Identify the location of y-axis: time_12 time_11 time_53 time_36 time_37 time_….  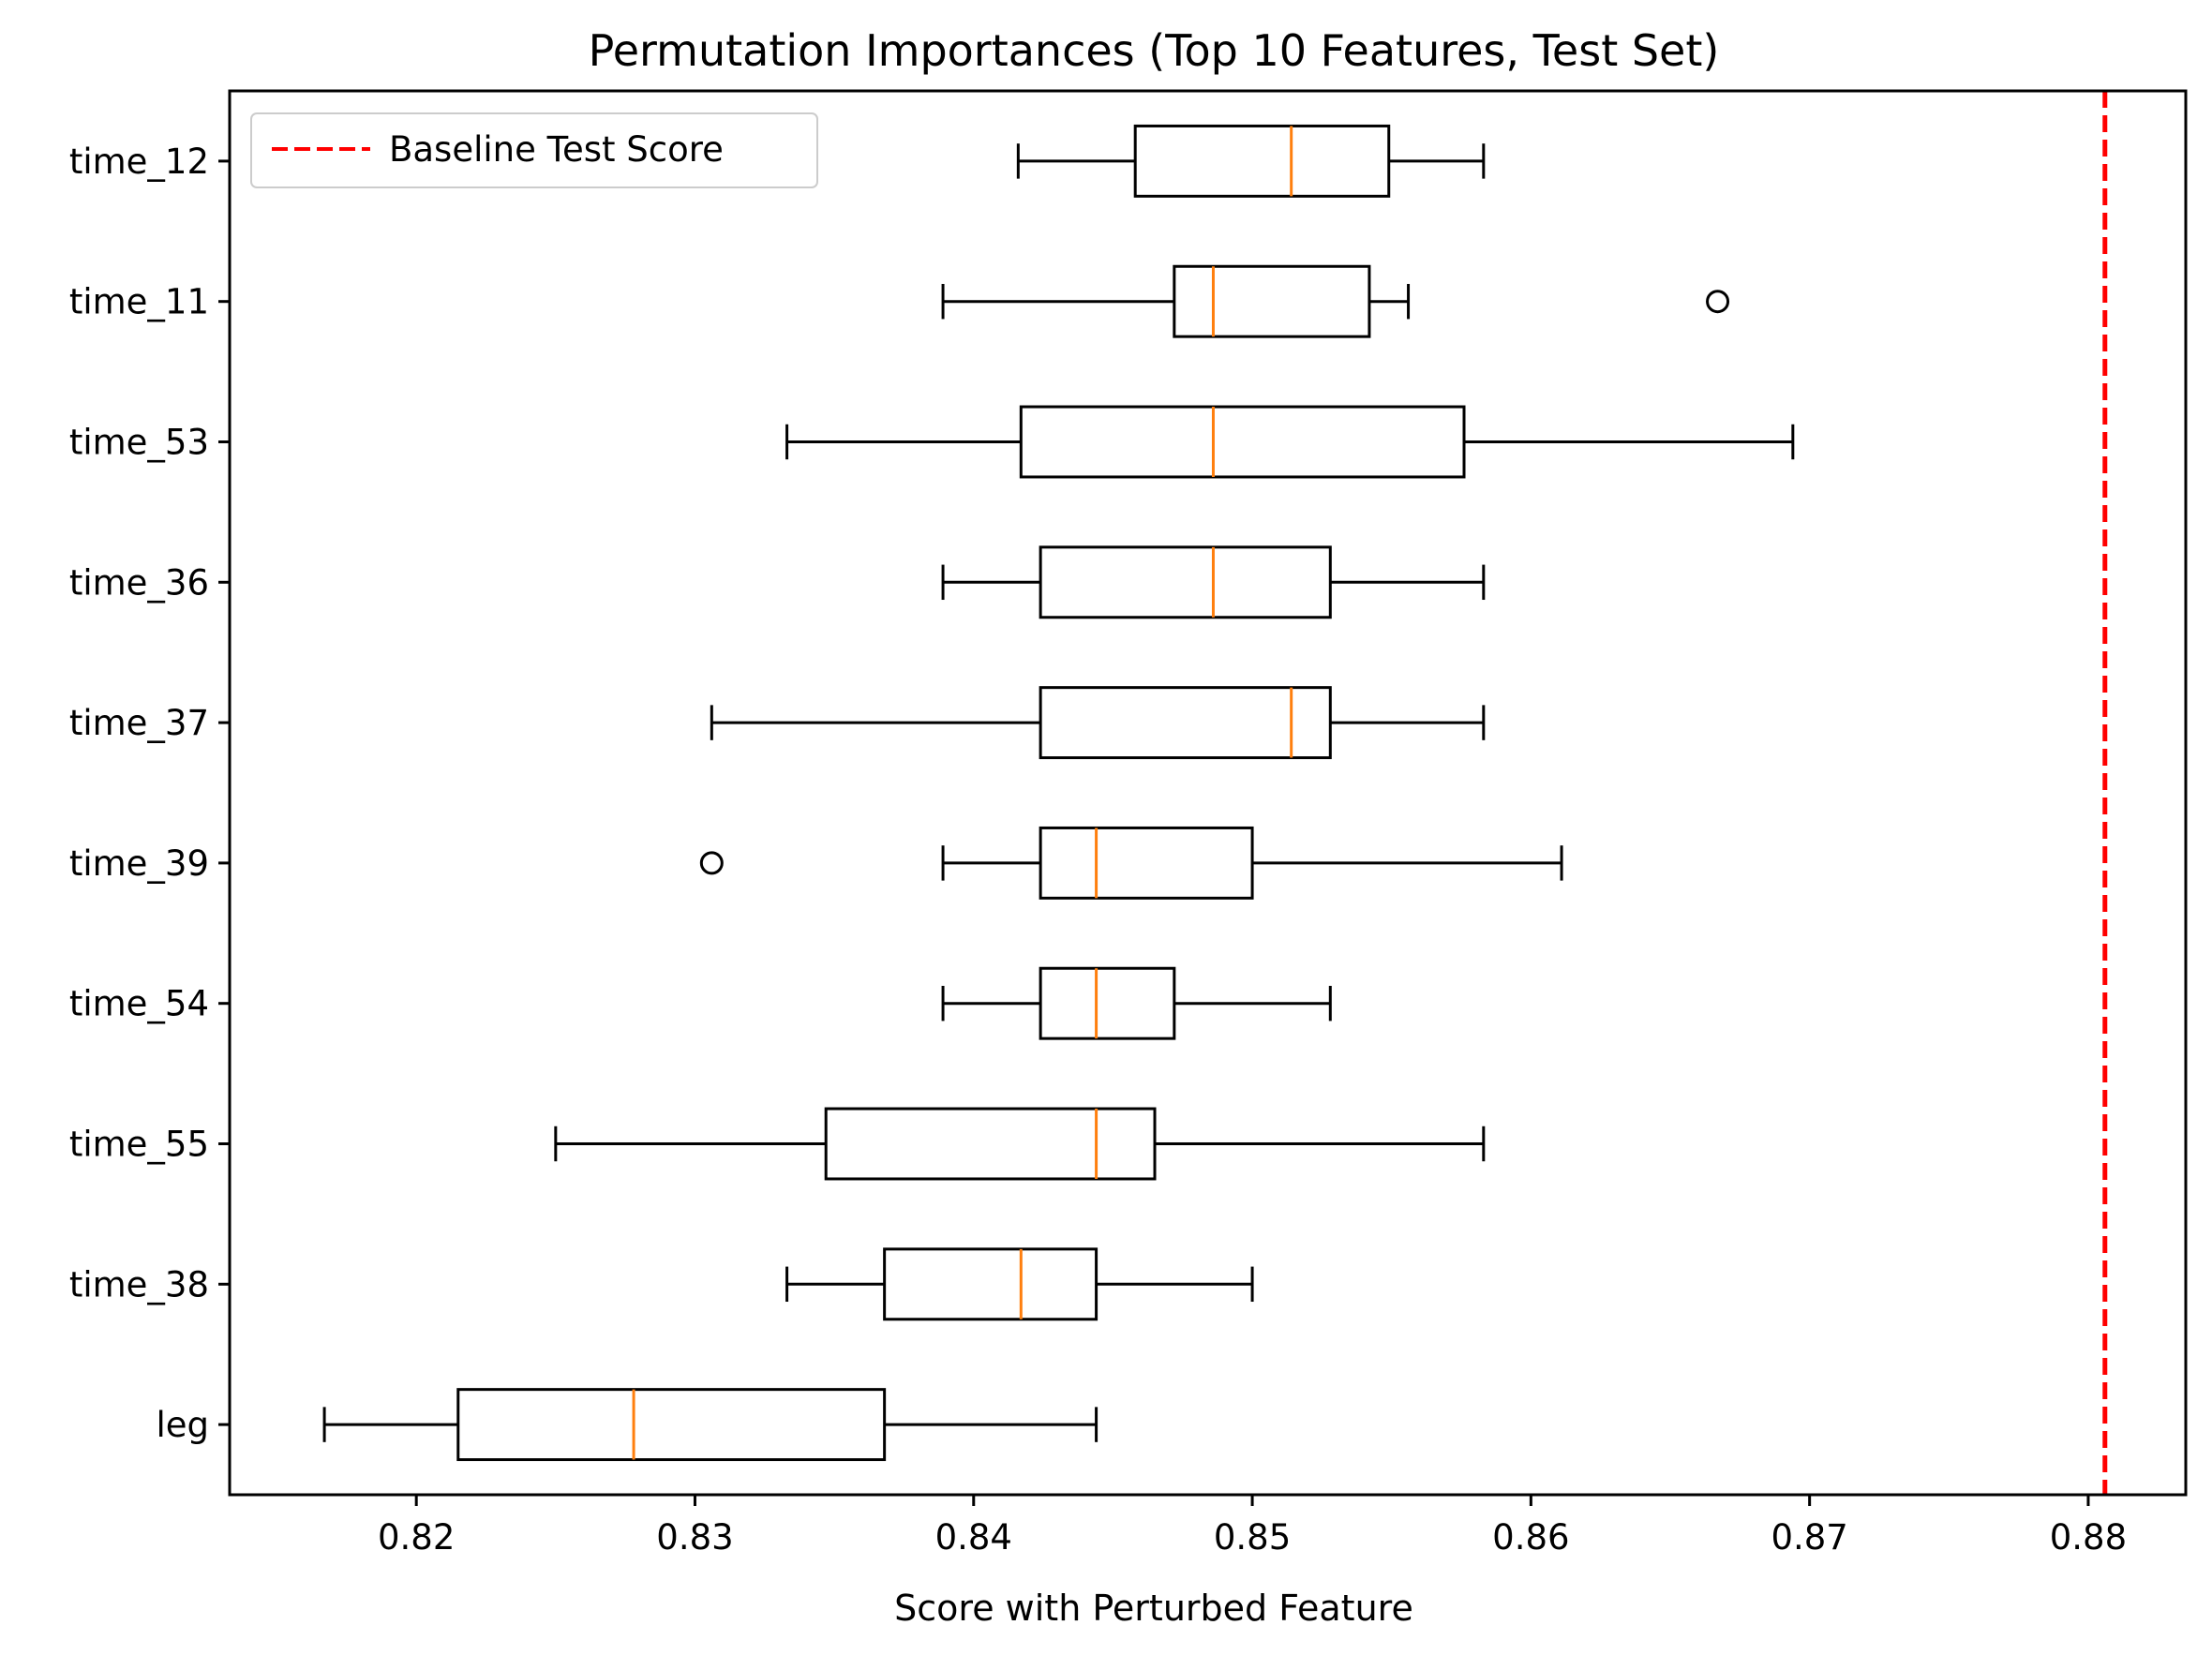
(149, 793).